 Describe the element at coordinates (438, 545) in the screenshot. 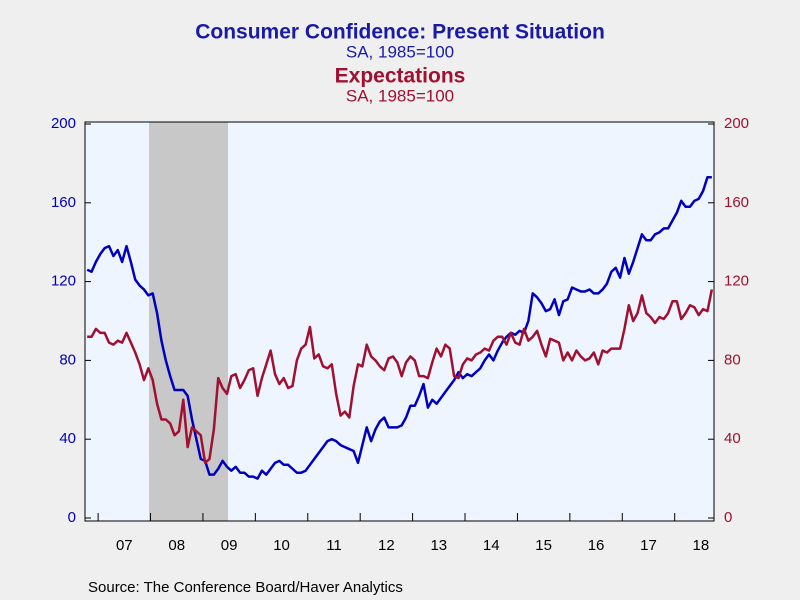

I see `x-tick-label: 13` at that location.